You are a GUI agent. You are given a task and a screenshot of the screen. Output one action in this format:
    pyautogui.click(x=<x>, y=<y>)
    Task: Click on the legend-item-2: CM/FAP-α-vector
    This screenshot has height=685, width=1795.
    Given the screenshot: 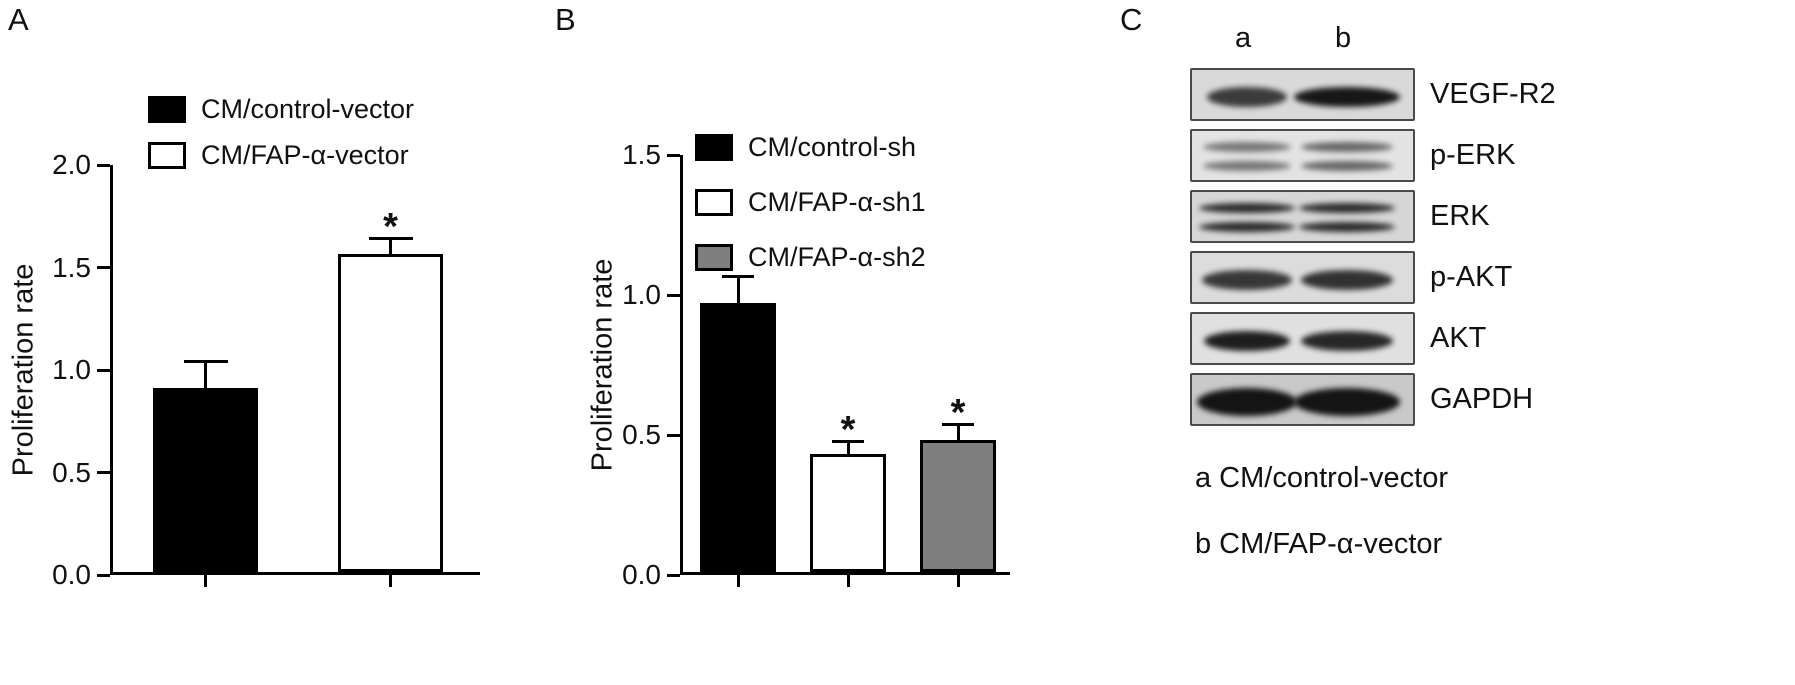 What is the action you would take?
    pyautogui.click(x=281, y=155)
    